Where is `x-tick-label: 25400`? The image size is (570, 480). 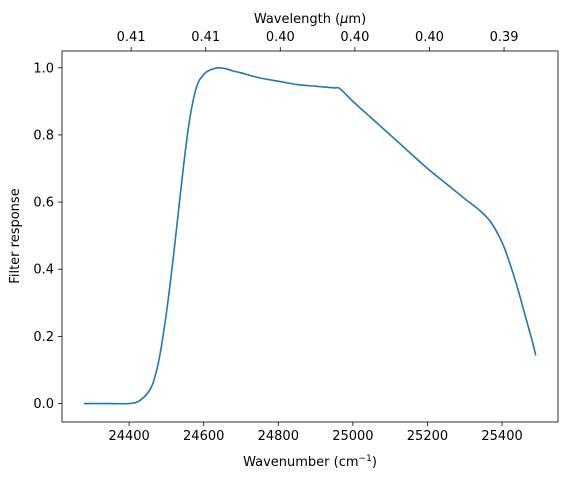 x-tick-label: 25400 is located at coordinates (501, 436).